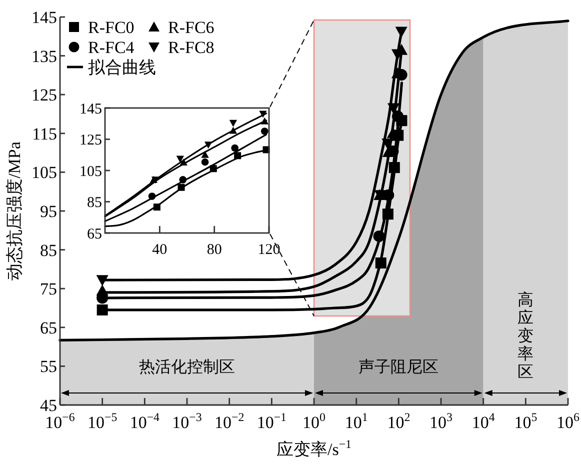 Image resolution: width=581 pixels, height=464 pixels. I want to click on legend-label: R-FC4, so click(111, 47).